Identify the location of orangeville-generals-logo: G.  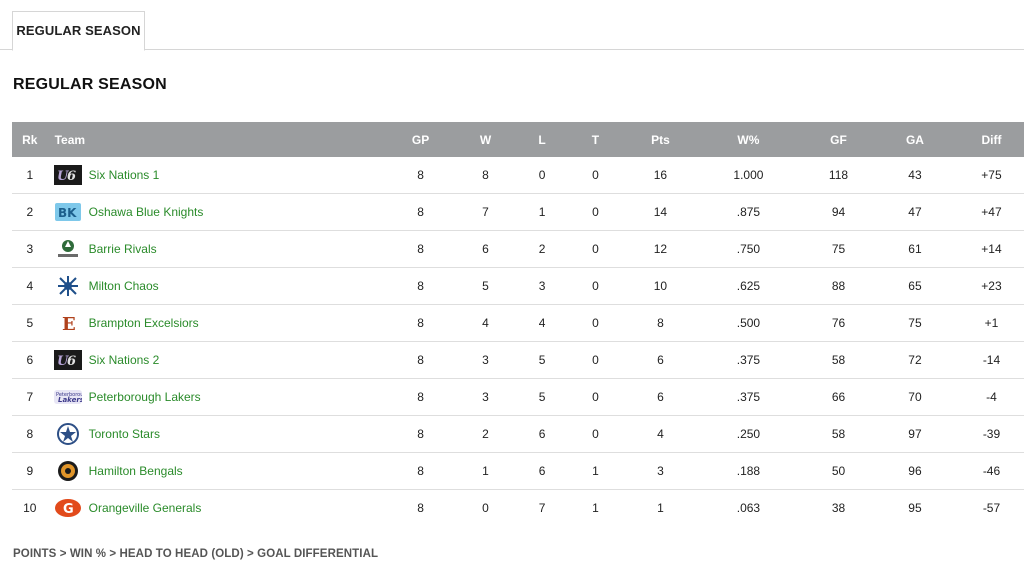
(68, 508).